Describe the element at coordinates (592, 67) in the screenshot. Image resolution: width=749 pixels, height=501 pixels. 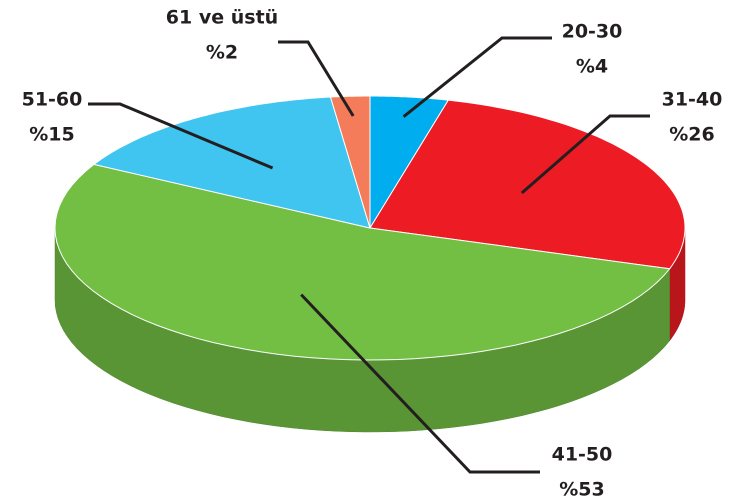
I see `value-label: %4` at that location.